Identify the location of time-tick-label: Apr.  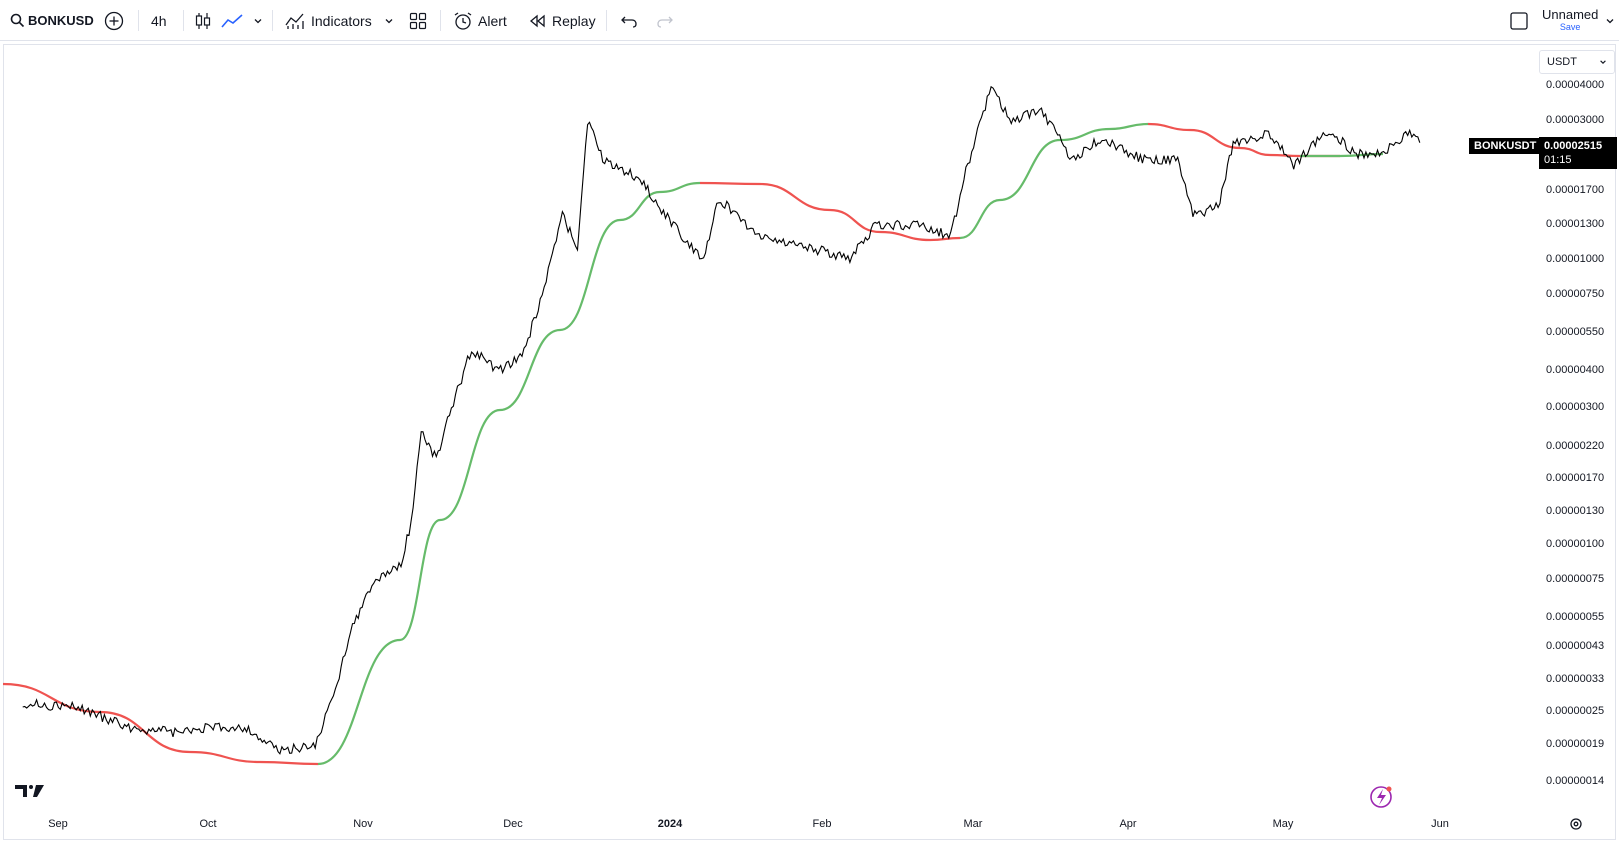
(1128, 824).